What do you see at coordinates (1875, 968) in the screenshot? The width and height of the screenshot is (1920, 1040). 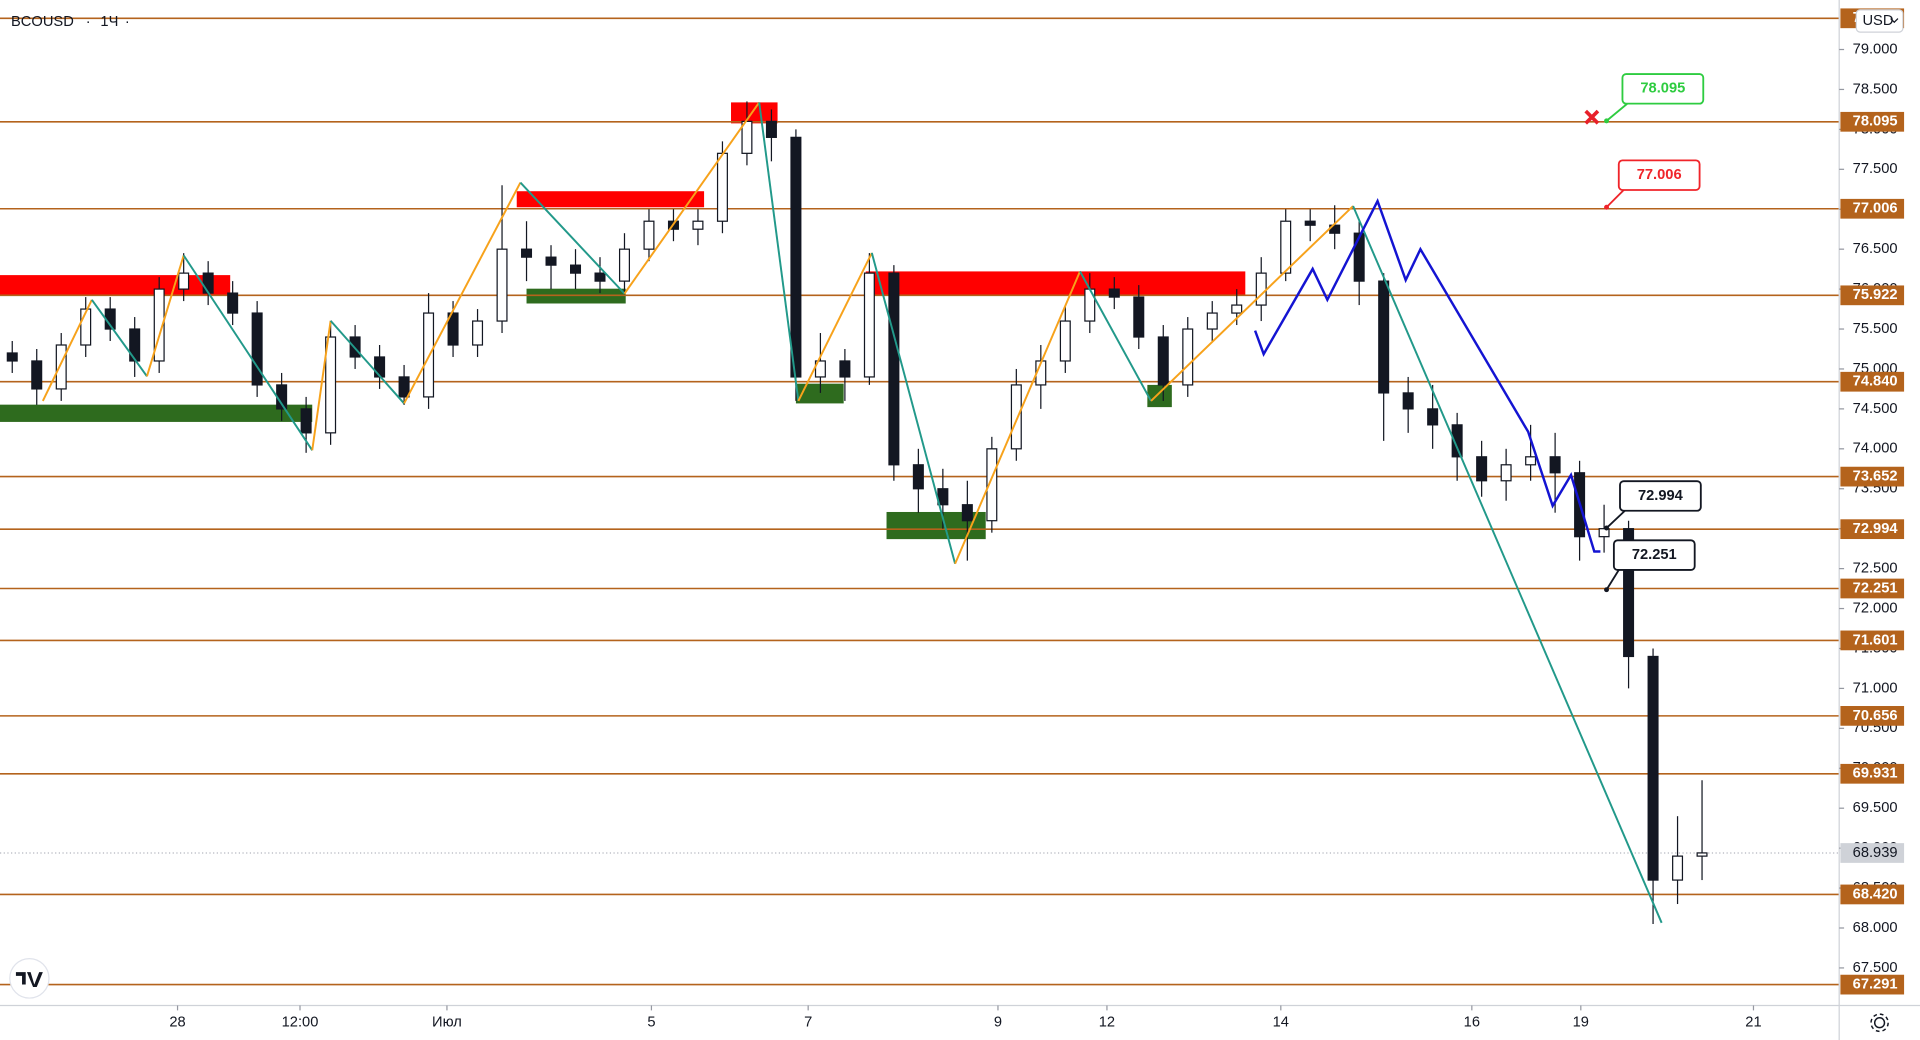 I see `y-tick-label: 67.500` at bounding box center [1875, 968].